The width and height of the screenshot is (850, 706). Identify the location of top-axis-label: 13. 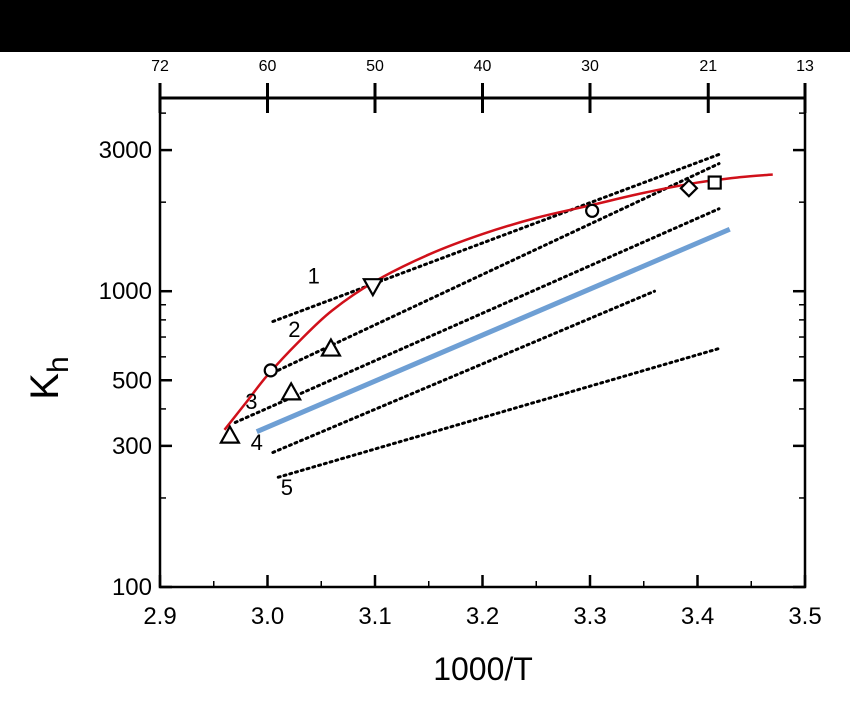
(805, 66).